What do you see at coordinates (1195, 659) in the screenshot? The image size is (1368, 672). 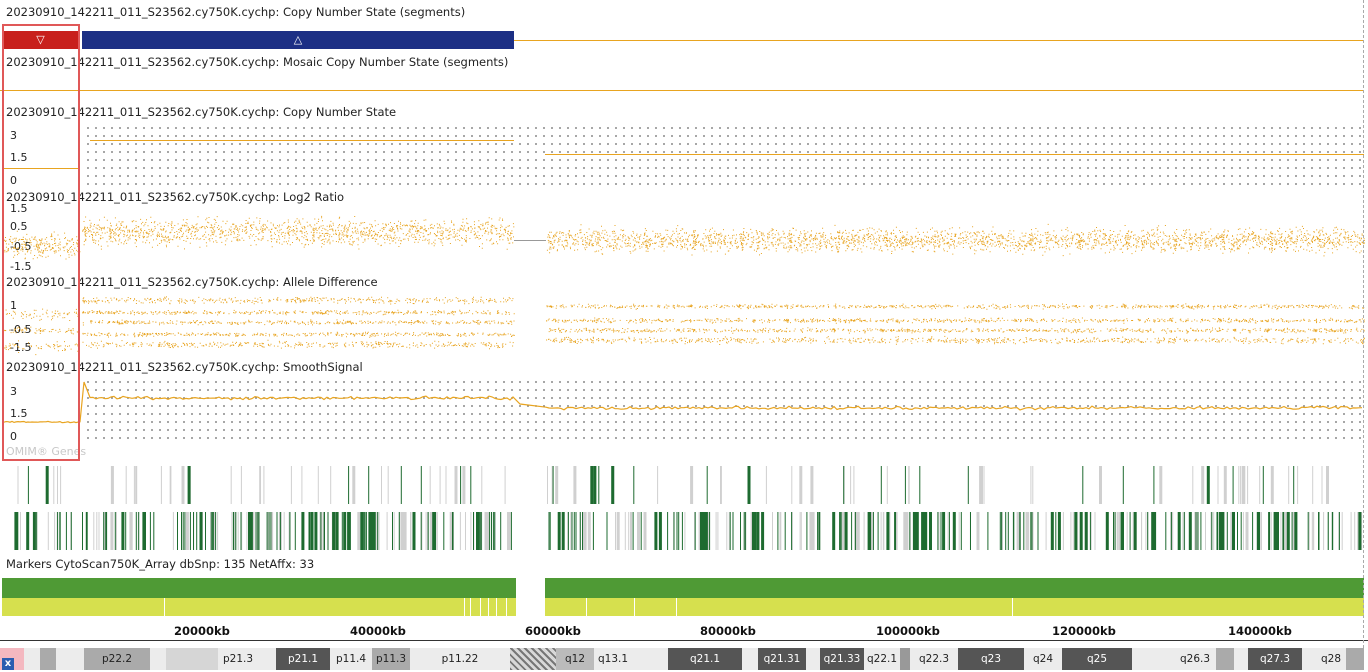 I see `ideogram-band: q26.3` at bounding box center [1195, 659].